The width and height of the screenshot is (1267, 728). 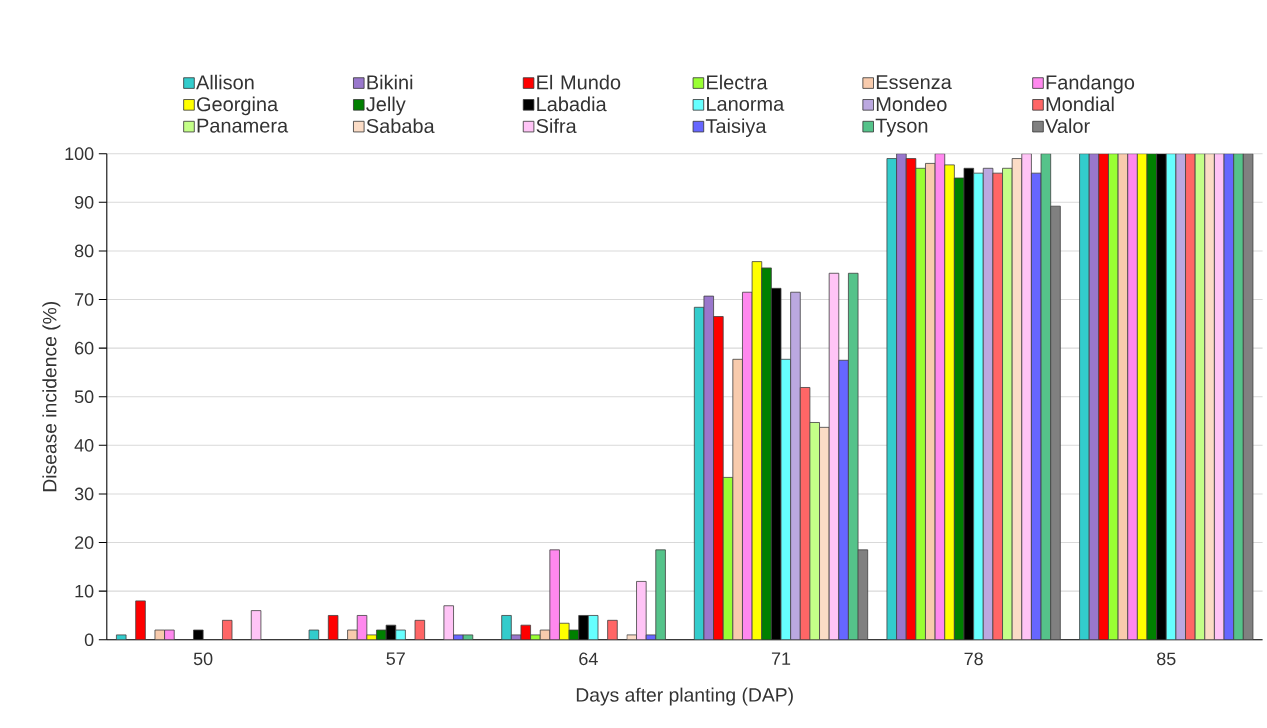 What do you see at coordinates (386, 106) in the screenshot?
I see `legend-label: Jelly` at bounding box center [386, 106].